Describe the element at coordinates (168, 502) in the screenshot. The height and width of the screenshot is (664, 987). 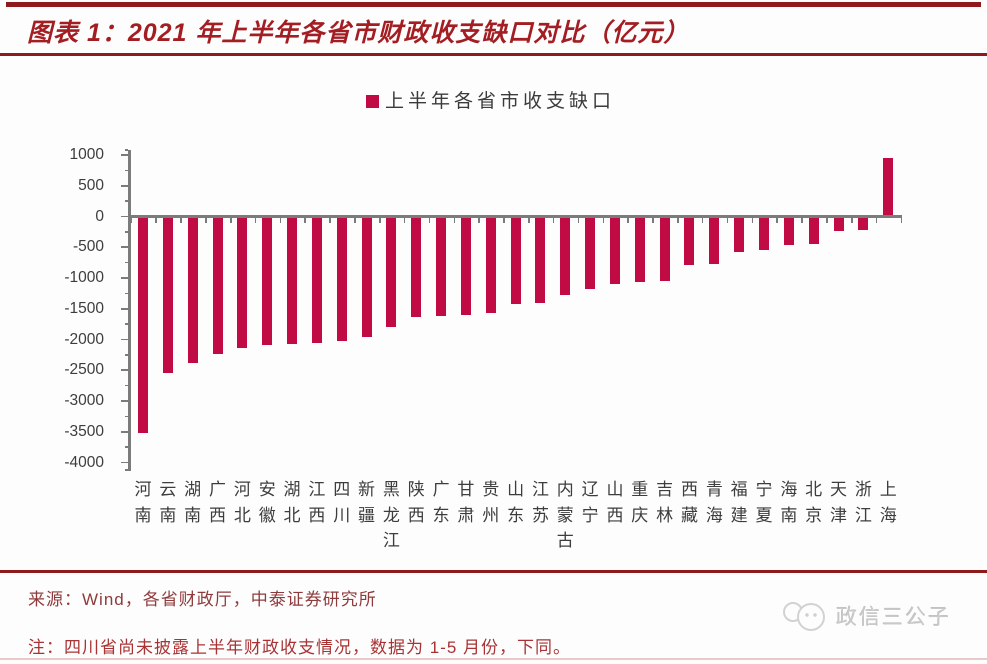
I see `x-label-2: 云 南` at that location.